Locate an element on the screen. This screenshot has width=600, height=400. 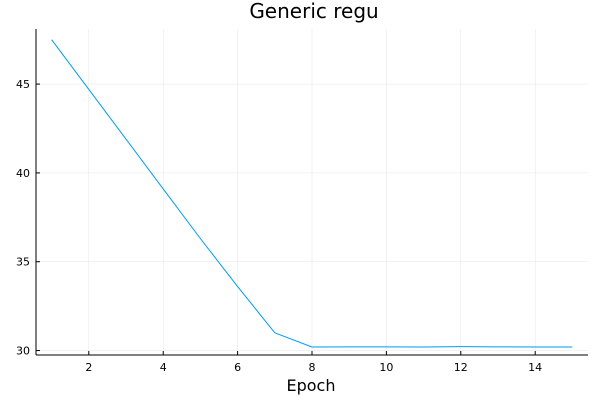
chart-title: Generic regu is located at coordinates (313, 11).